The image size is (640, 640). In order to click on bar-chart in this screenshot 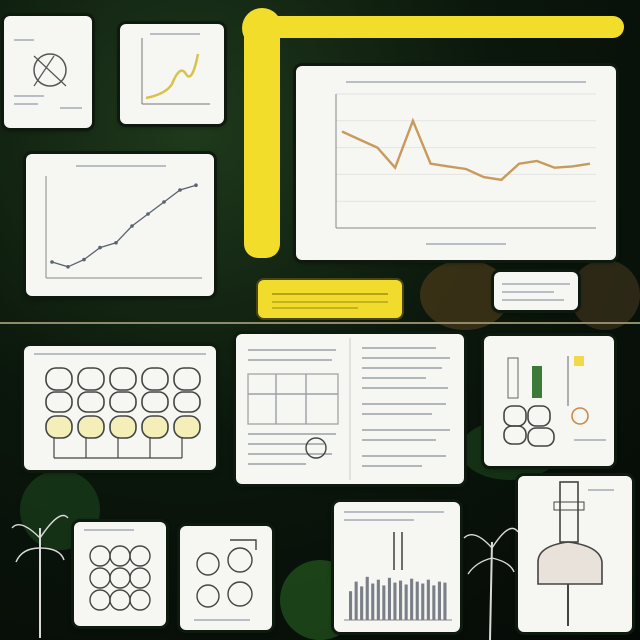, I will do `click(398, 566)`.